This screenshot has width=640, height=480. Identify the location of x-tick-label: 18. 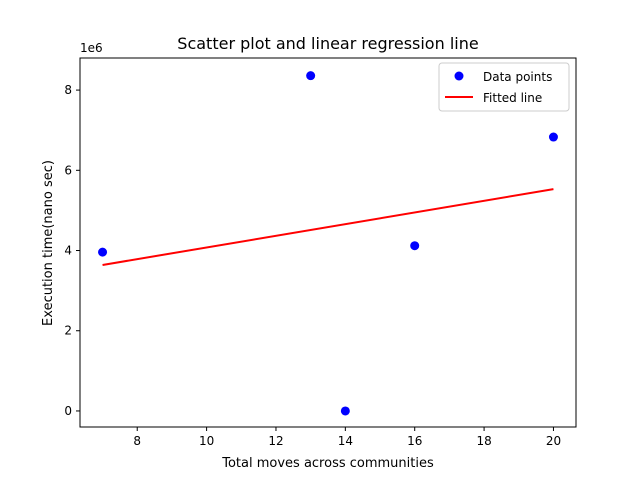
(483, 441).